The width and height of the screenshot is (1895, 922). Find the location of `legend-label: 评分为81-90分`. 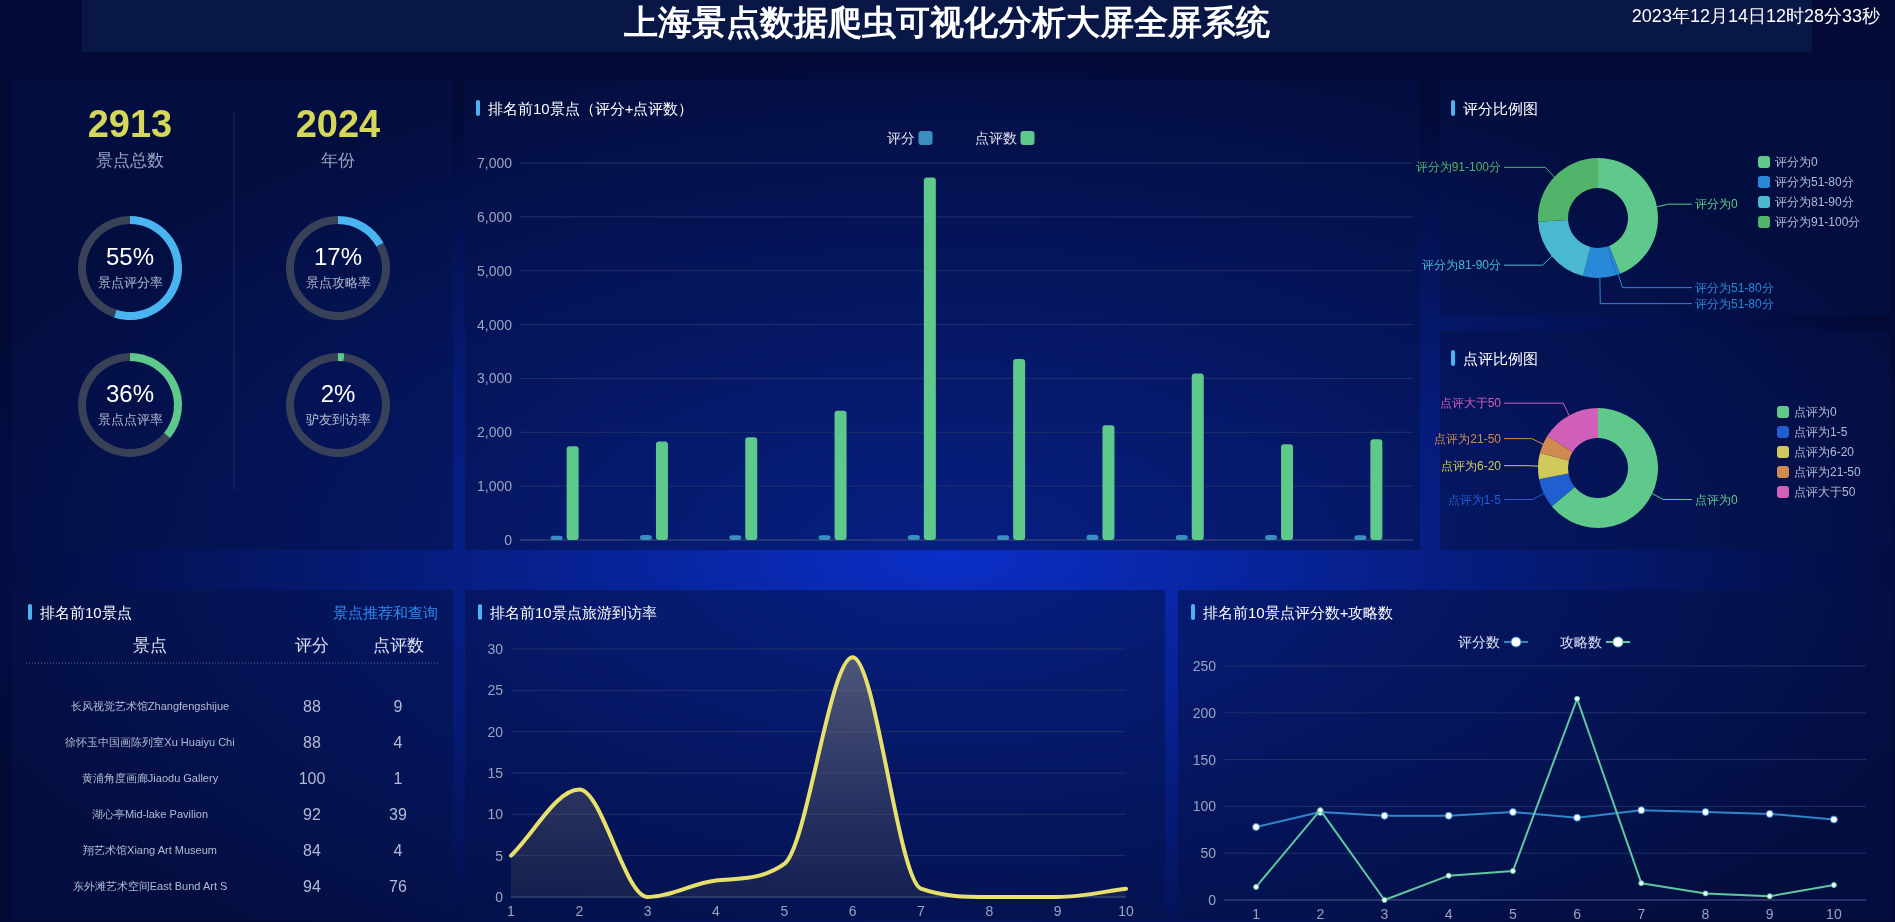

legend-label: 评分为81-90分 is located at coordinates (1814, 202).